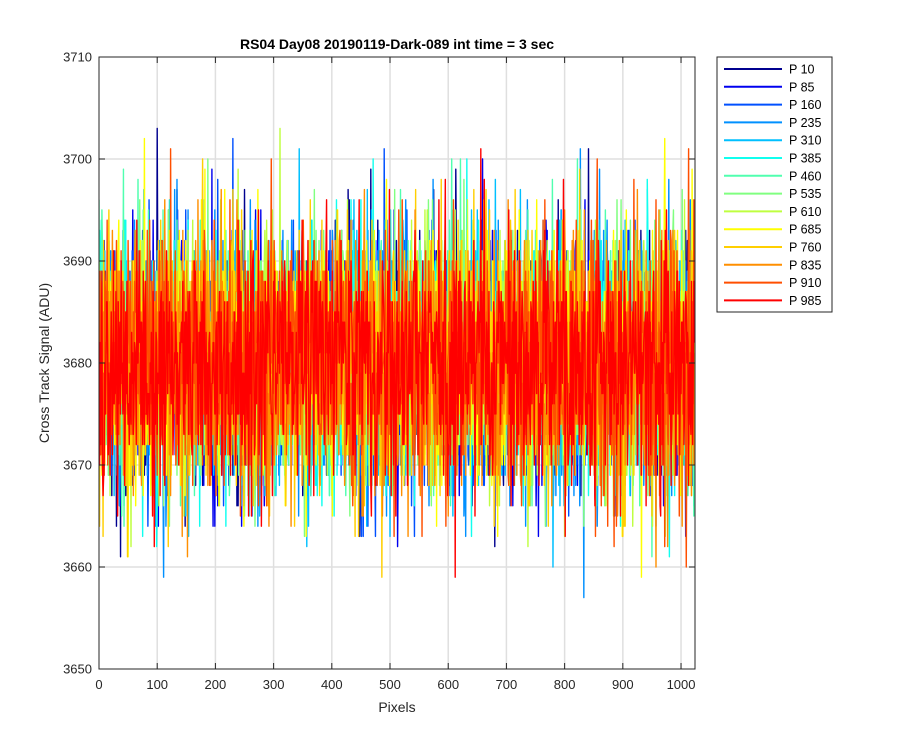 The width and height of the screenshot is (900, 750). I want to click on legend-entry: P 85, so click(802, 87).